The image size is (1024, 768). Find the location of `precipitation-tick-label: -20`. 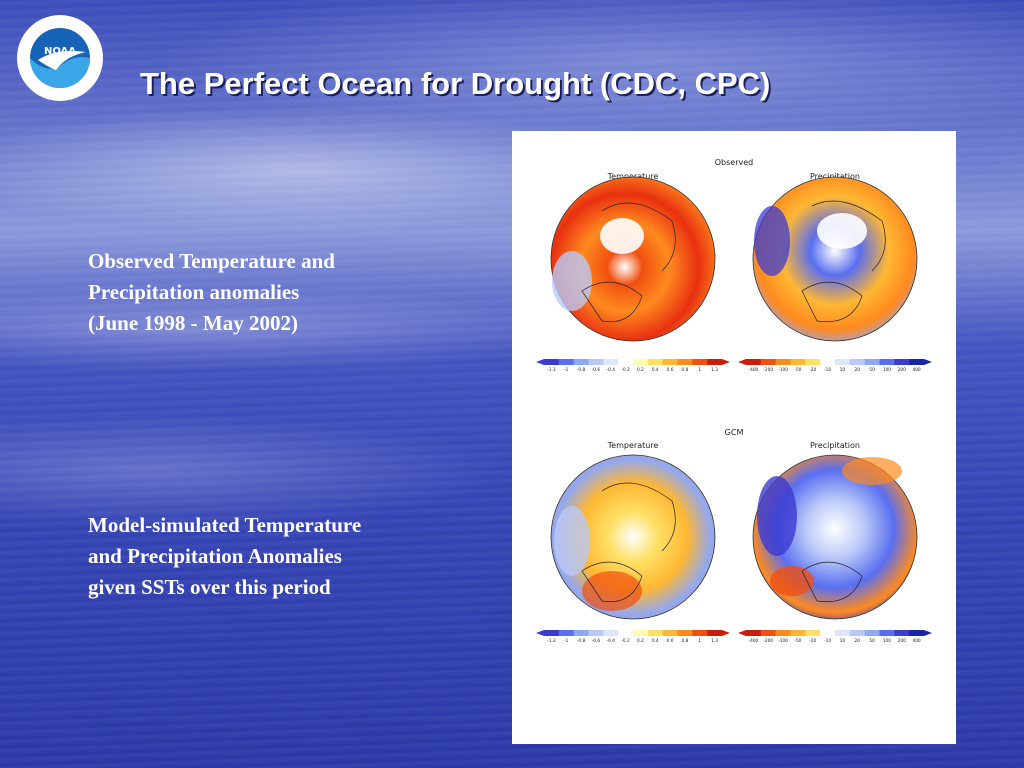

precipitation-tick-label: -20 is located at coordinates (812, 641).